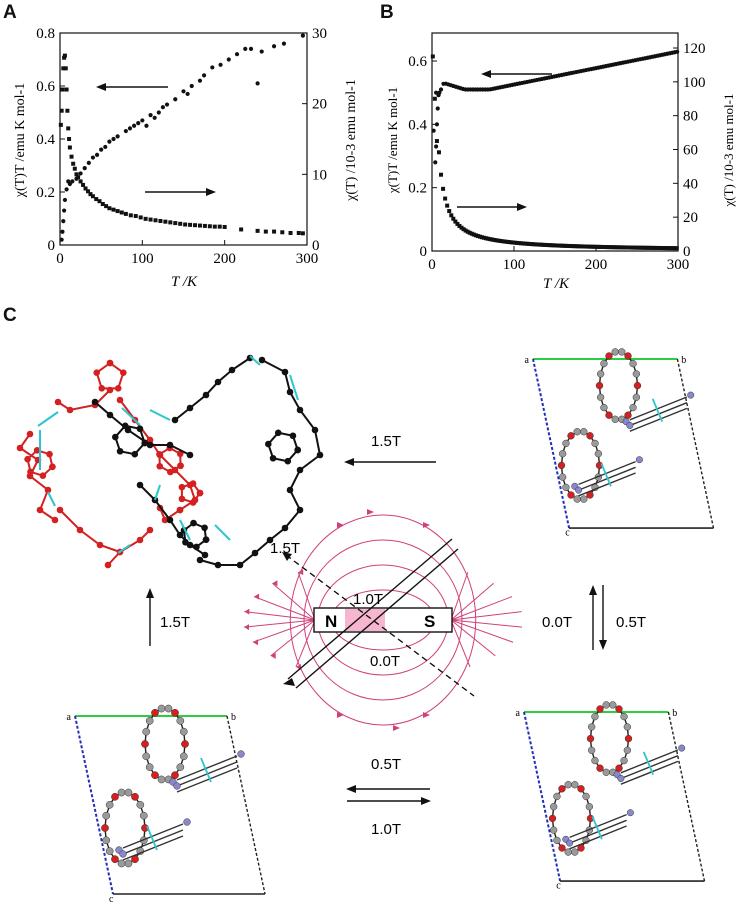 The height and width of the screenshot is (916, 754). Describe the element at coordinates (118, 388) in the screenshot. I see `red-crown-ring-top-atom` at that location.